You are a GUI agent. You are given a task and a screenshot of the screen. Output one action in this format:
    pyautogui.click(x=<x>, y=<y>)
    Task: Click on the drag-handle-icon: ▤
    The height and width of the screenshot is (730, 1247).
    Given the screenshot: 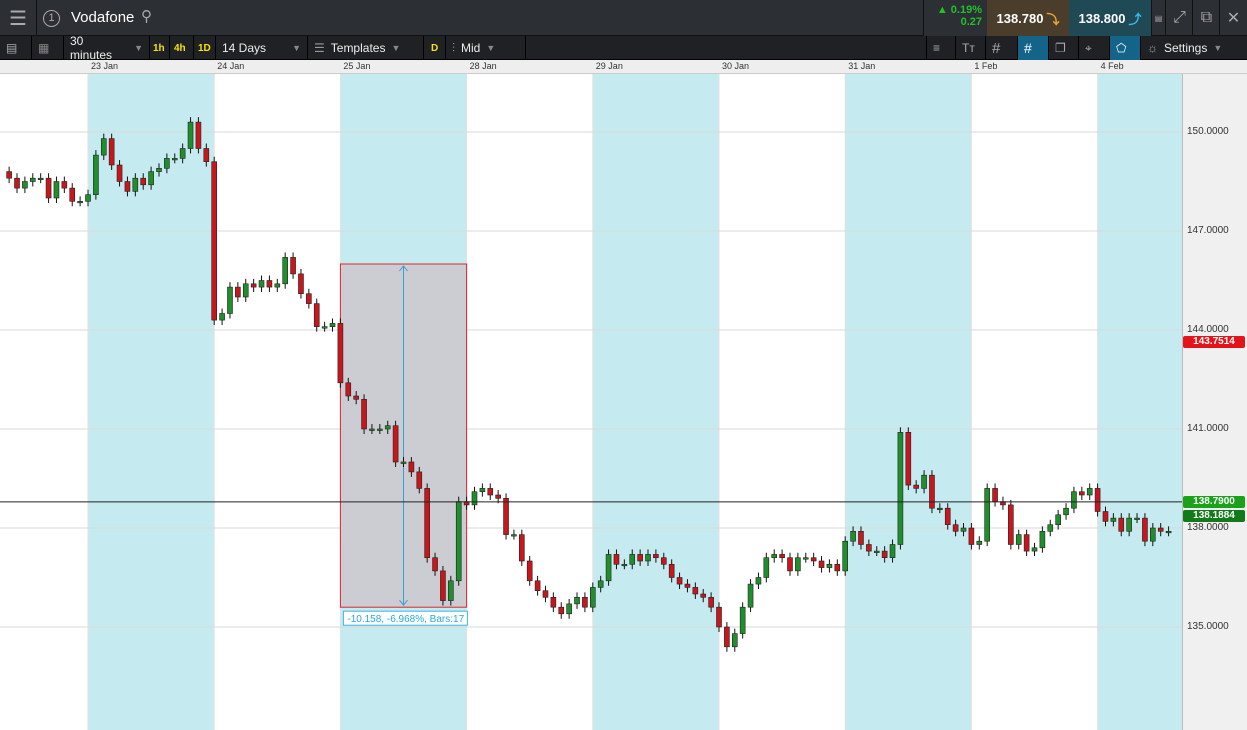 What is the action you would take?
    pyautogui.click(x=1158, y=18)
    